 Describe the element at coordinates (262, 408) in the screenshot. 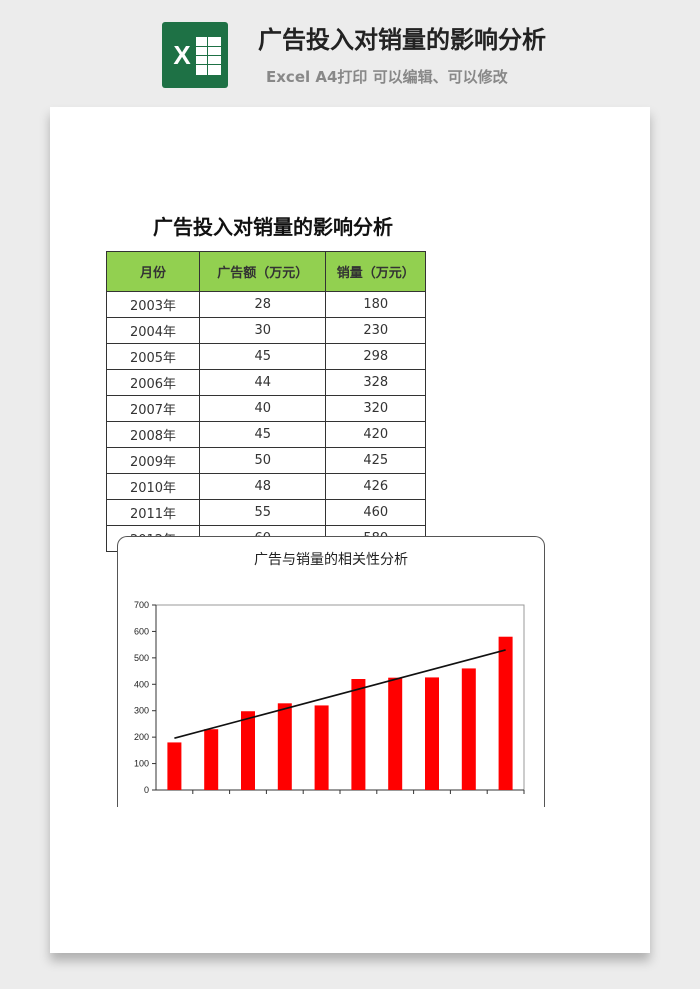

I see `cell-ad-spend: 40` at that location.